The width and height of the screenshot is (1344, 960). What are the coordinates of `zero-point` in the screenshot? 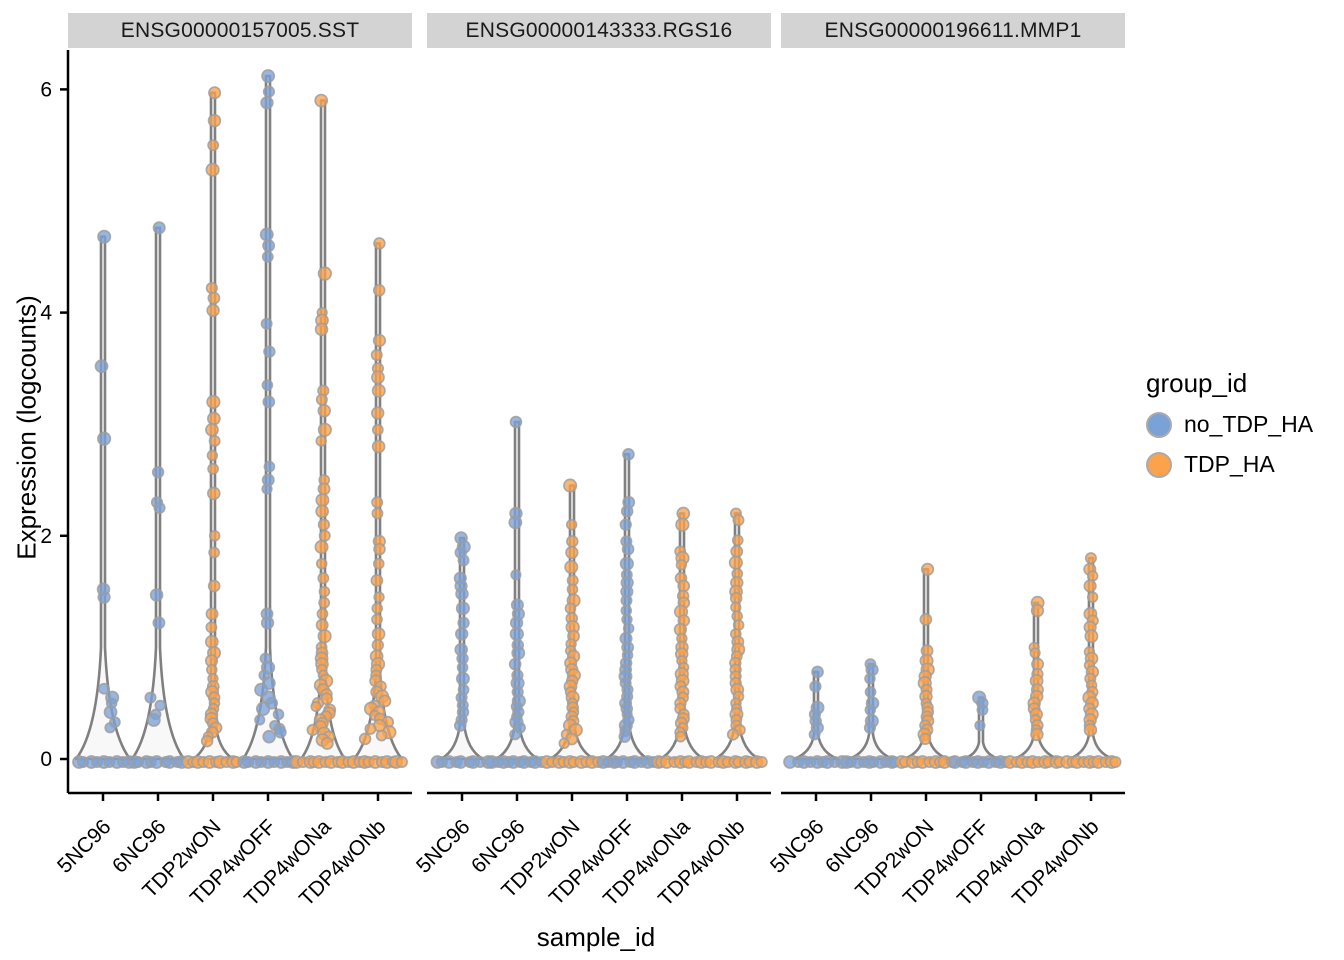 It's located at (401, 762).